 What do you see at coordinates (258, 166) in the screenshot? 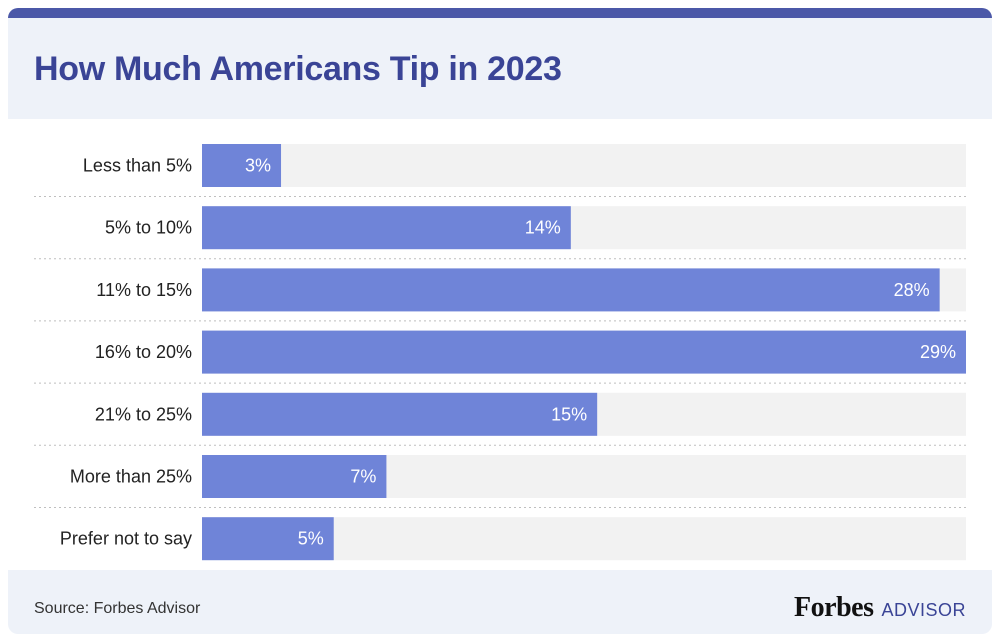
I see `value-label: 3%` at bounding box center [258, 166].